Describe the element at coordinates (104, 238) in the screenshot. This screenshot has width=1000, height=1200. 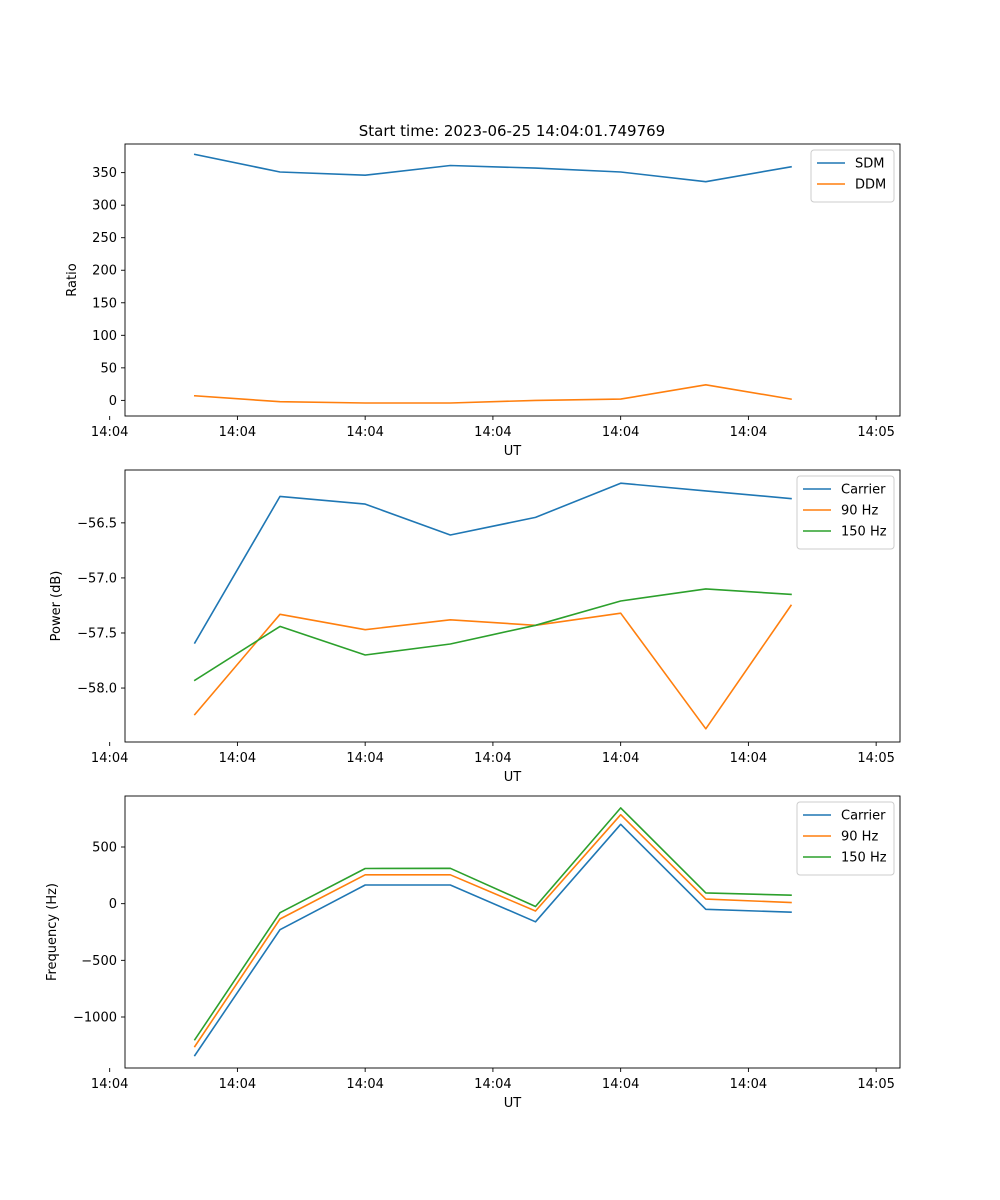
I see `y-tick-label: 250` at that location.